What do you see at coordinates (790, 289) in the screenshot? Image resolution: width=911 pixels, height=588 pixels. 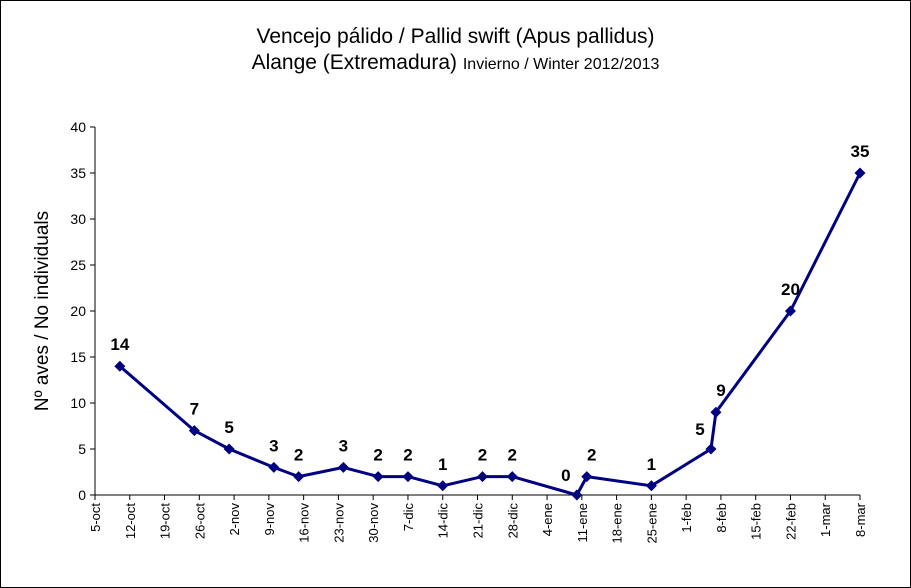 I see `data-label: 20` at bounding box center [790, 289].